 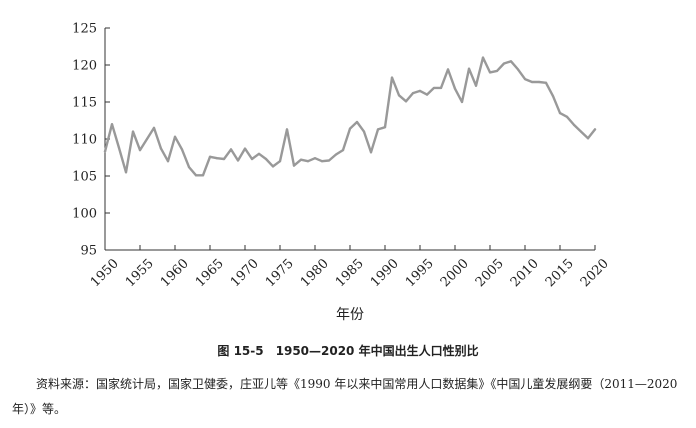 I want to click on y-tick-label: 105, so click(x=84, y=177).